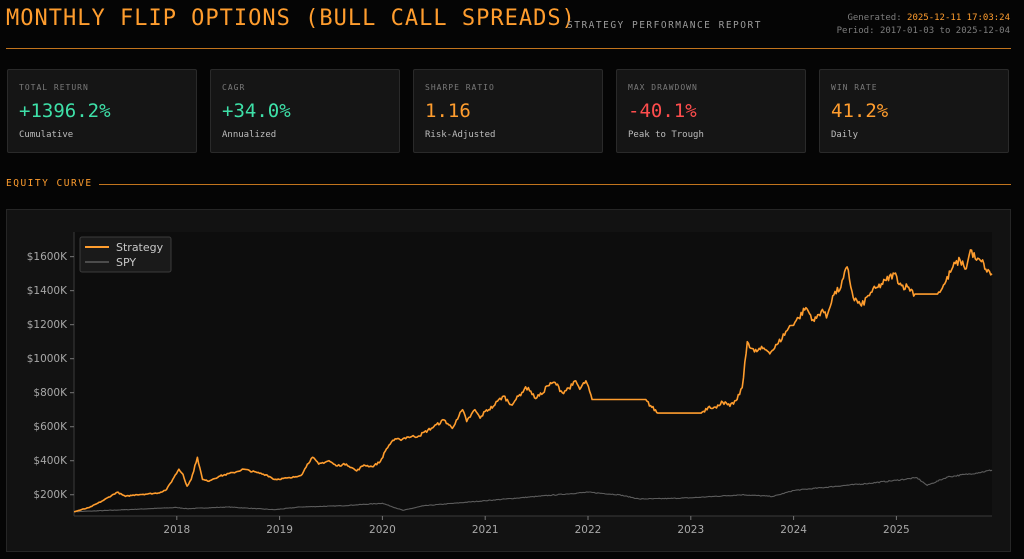  I want to click on page-title: MONTHLY FLIP OPTIONS (BULL CALL SPREADS), so click(291, 18).